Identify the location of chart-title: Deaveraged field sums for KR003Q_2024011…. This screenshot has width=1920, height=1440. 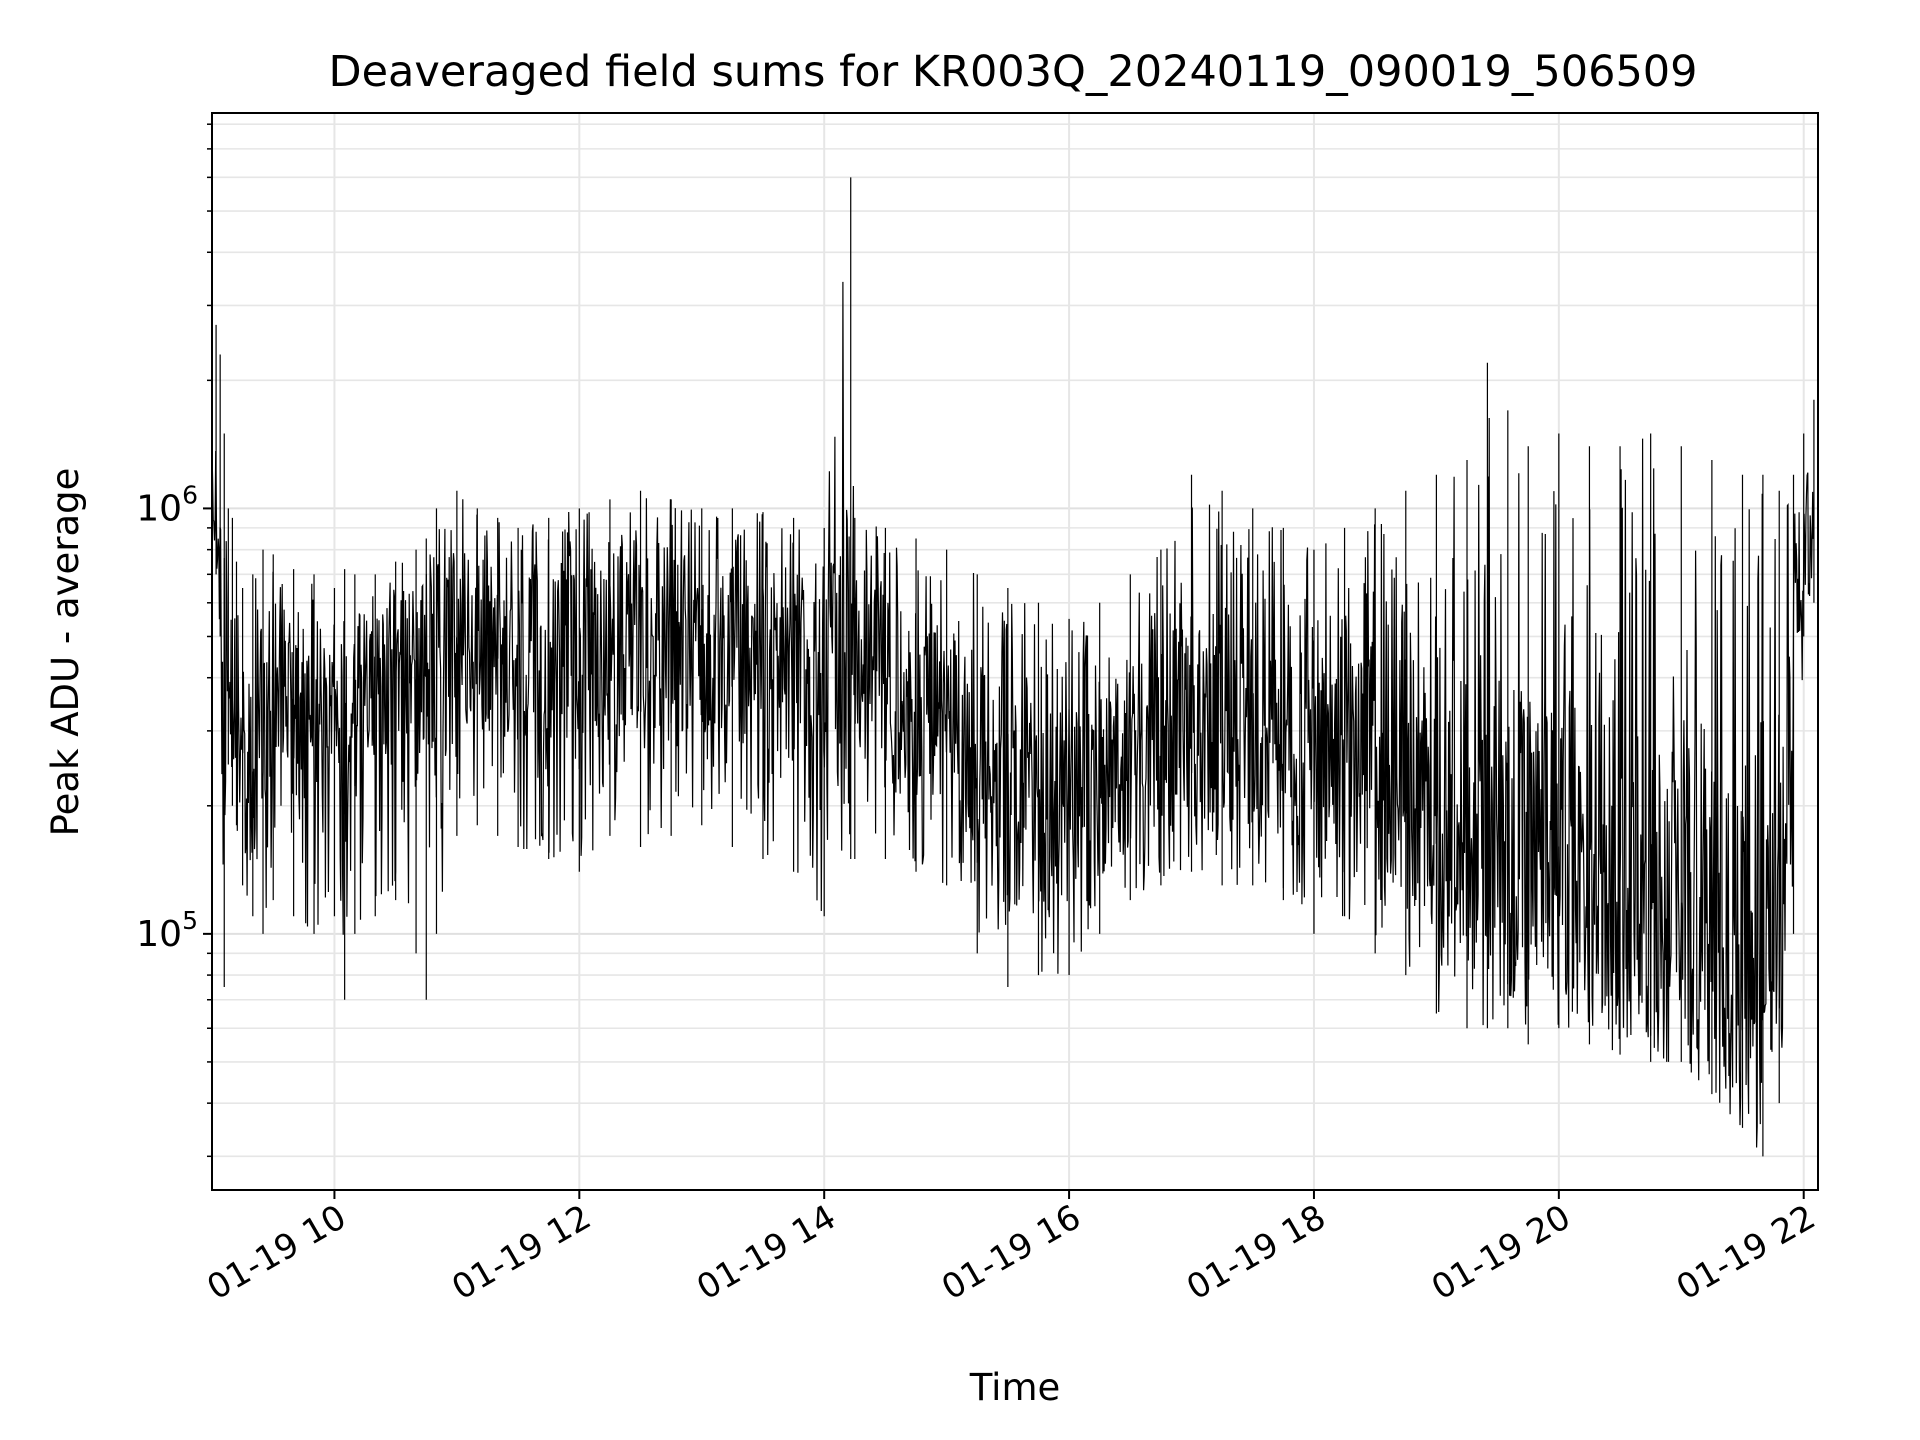
(1012, 72).